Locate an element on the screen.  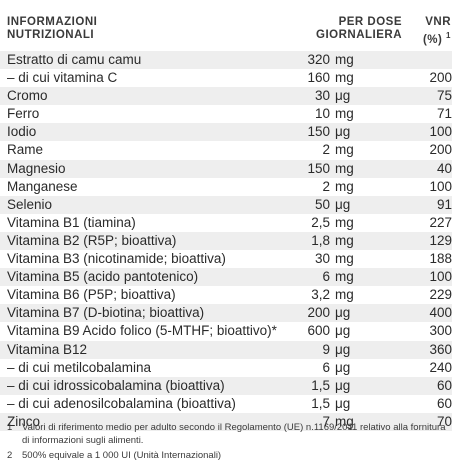
table-row: Magnesio 150 mg 40 is located at coordinates (226, 168).